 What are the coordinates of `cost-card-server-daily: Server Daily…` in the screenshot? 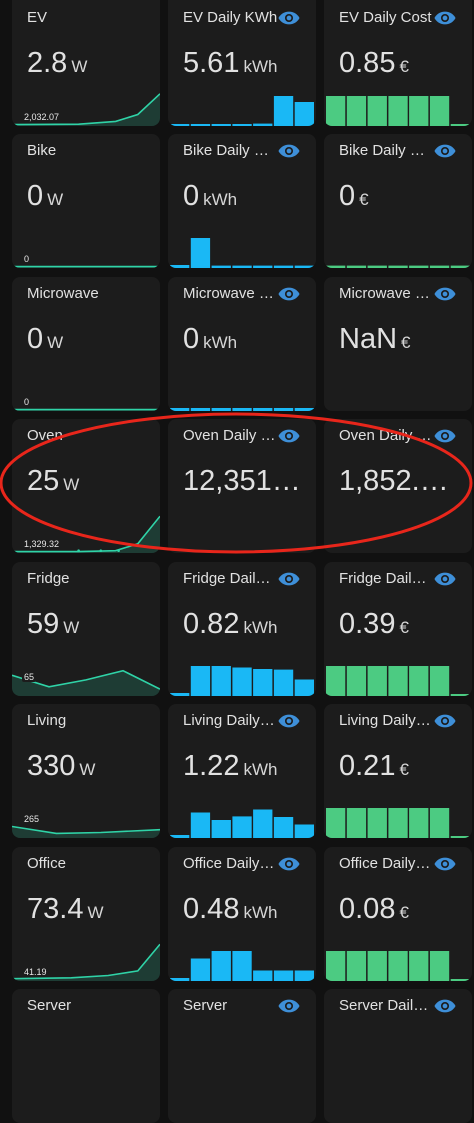 It's located at (398, 1056).